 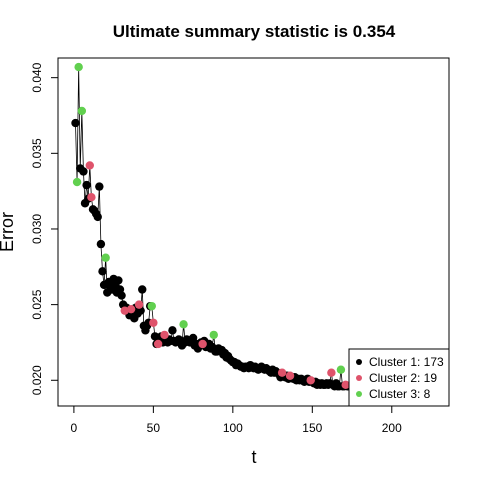 I want to click on x-tick-label: 200, so click(x=392, y=428).